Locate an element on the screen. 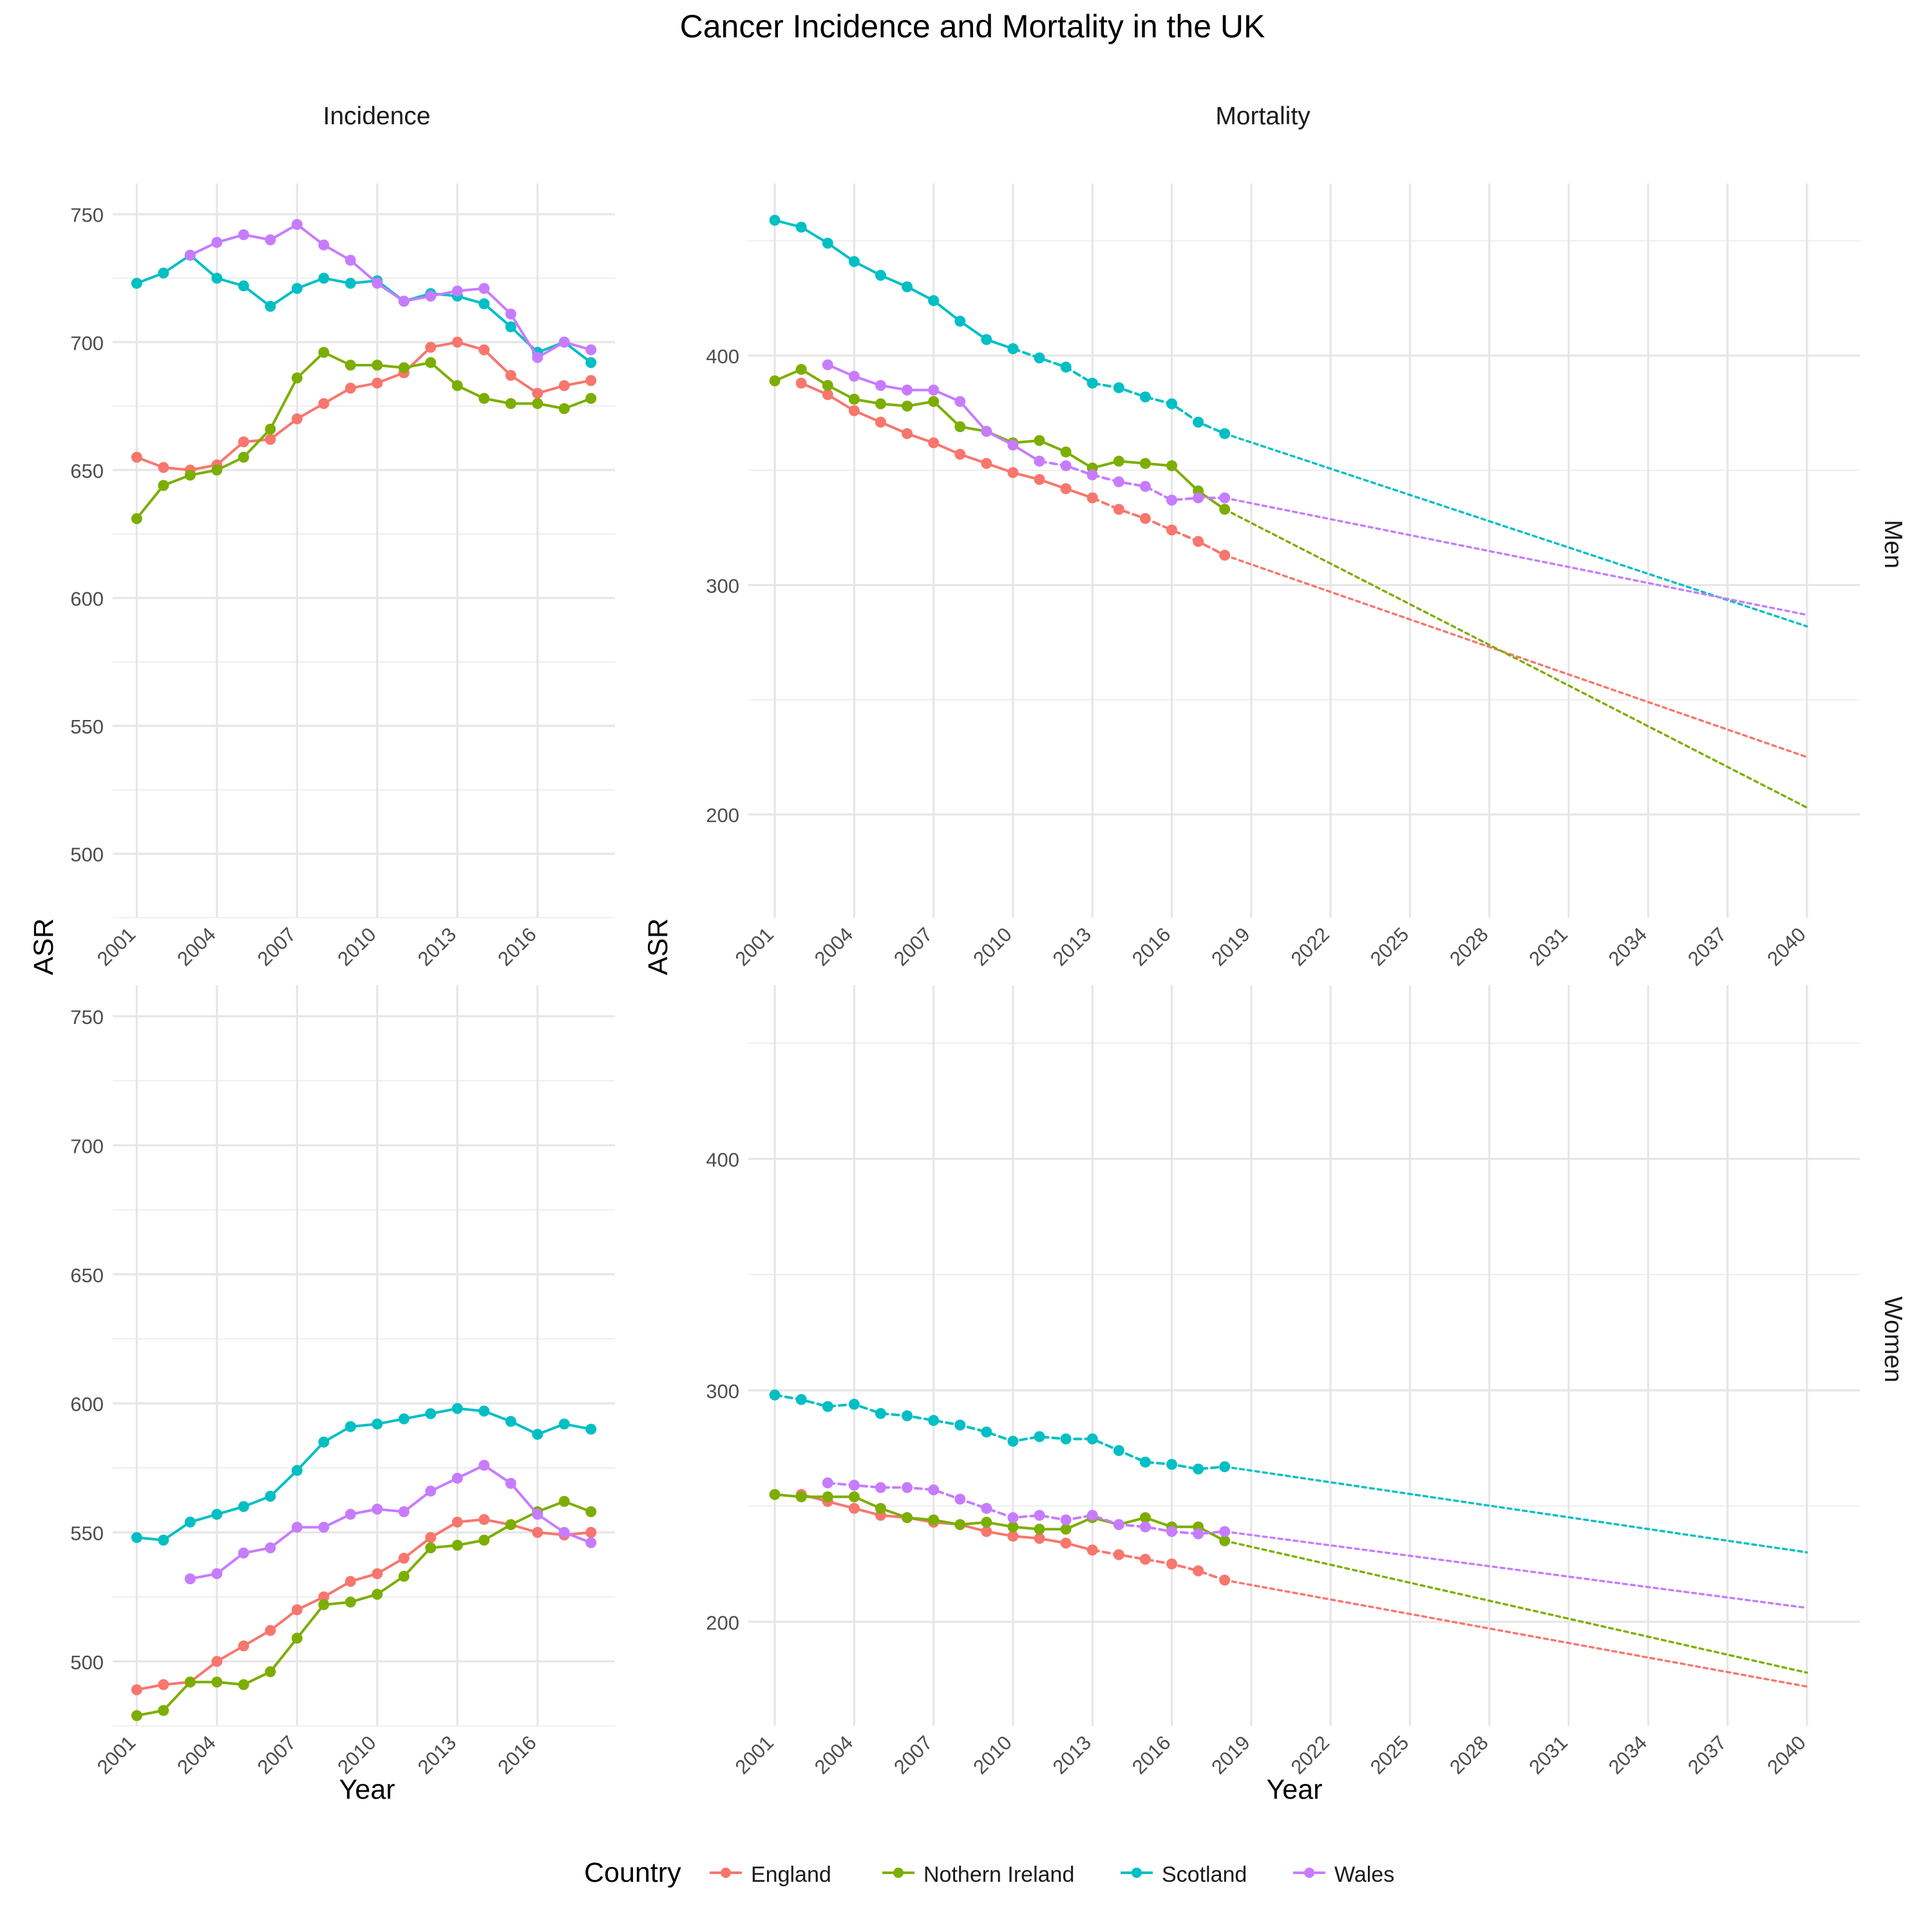 The height and width of the screenshot is (1932, 1932). legend-label-scotland: Scotland is located at coordinates (1204, 1874).